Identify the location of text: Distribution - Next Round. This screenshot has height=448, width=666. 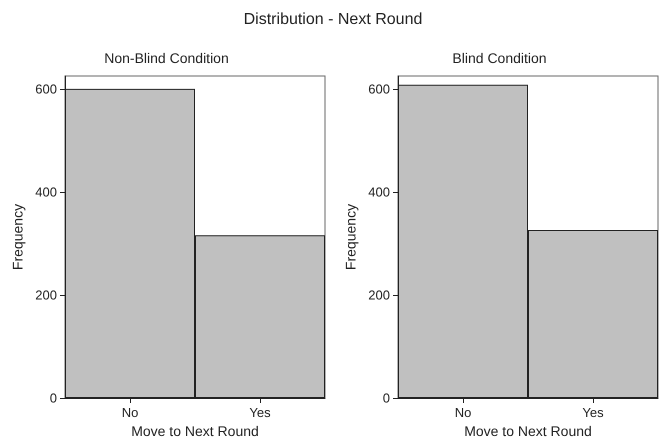
(333, 20).